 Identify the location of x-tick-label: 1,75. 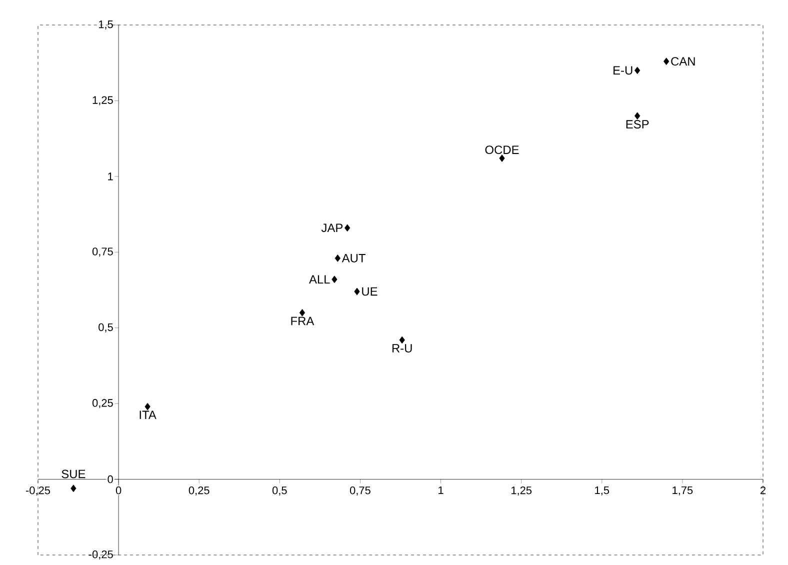
(682, 491).